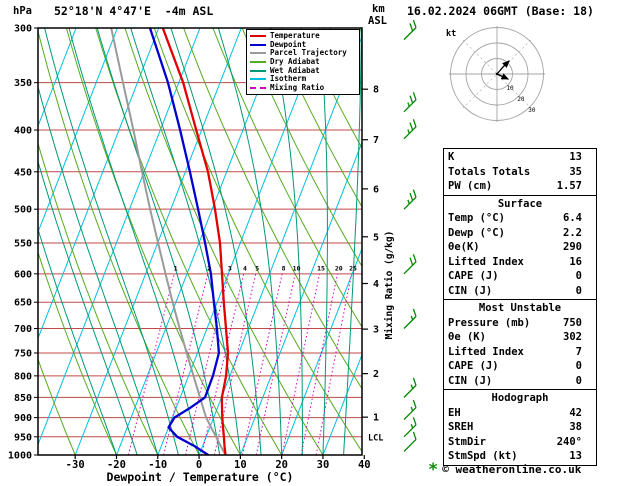 The width and height of the screenshot is (629, 486). What do you see at coordinates (512, 469) in the screenshot?
I see `copyright-text: © weatheronline.co.uk` at bounding box center [512, 469].